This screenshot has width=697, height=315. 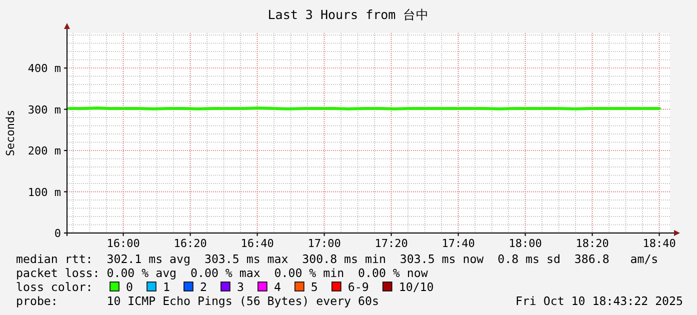 What do you see at coordinates (54, 287) in the screenshot?
I see `text: loss color:` at bounding box center [54, 287].